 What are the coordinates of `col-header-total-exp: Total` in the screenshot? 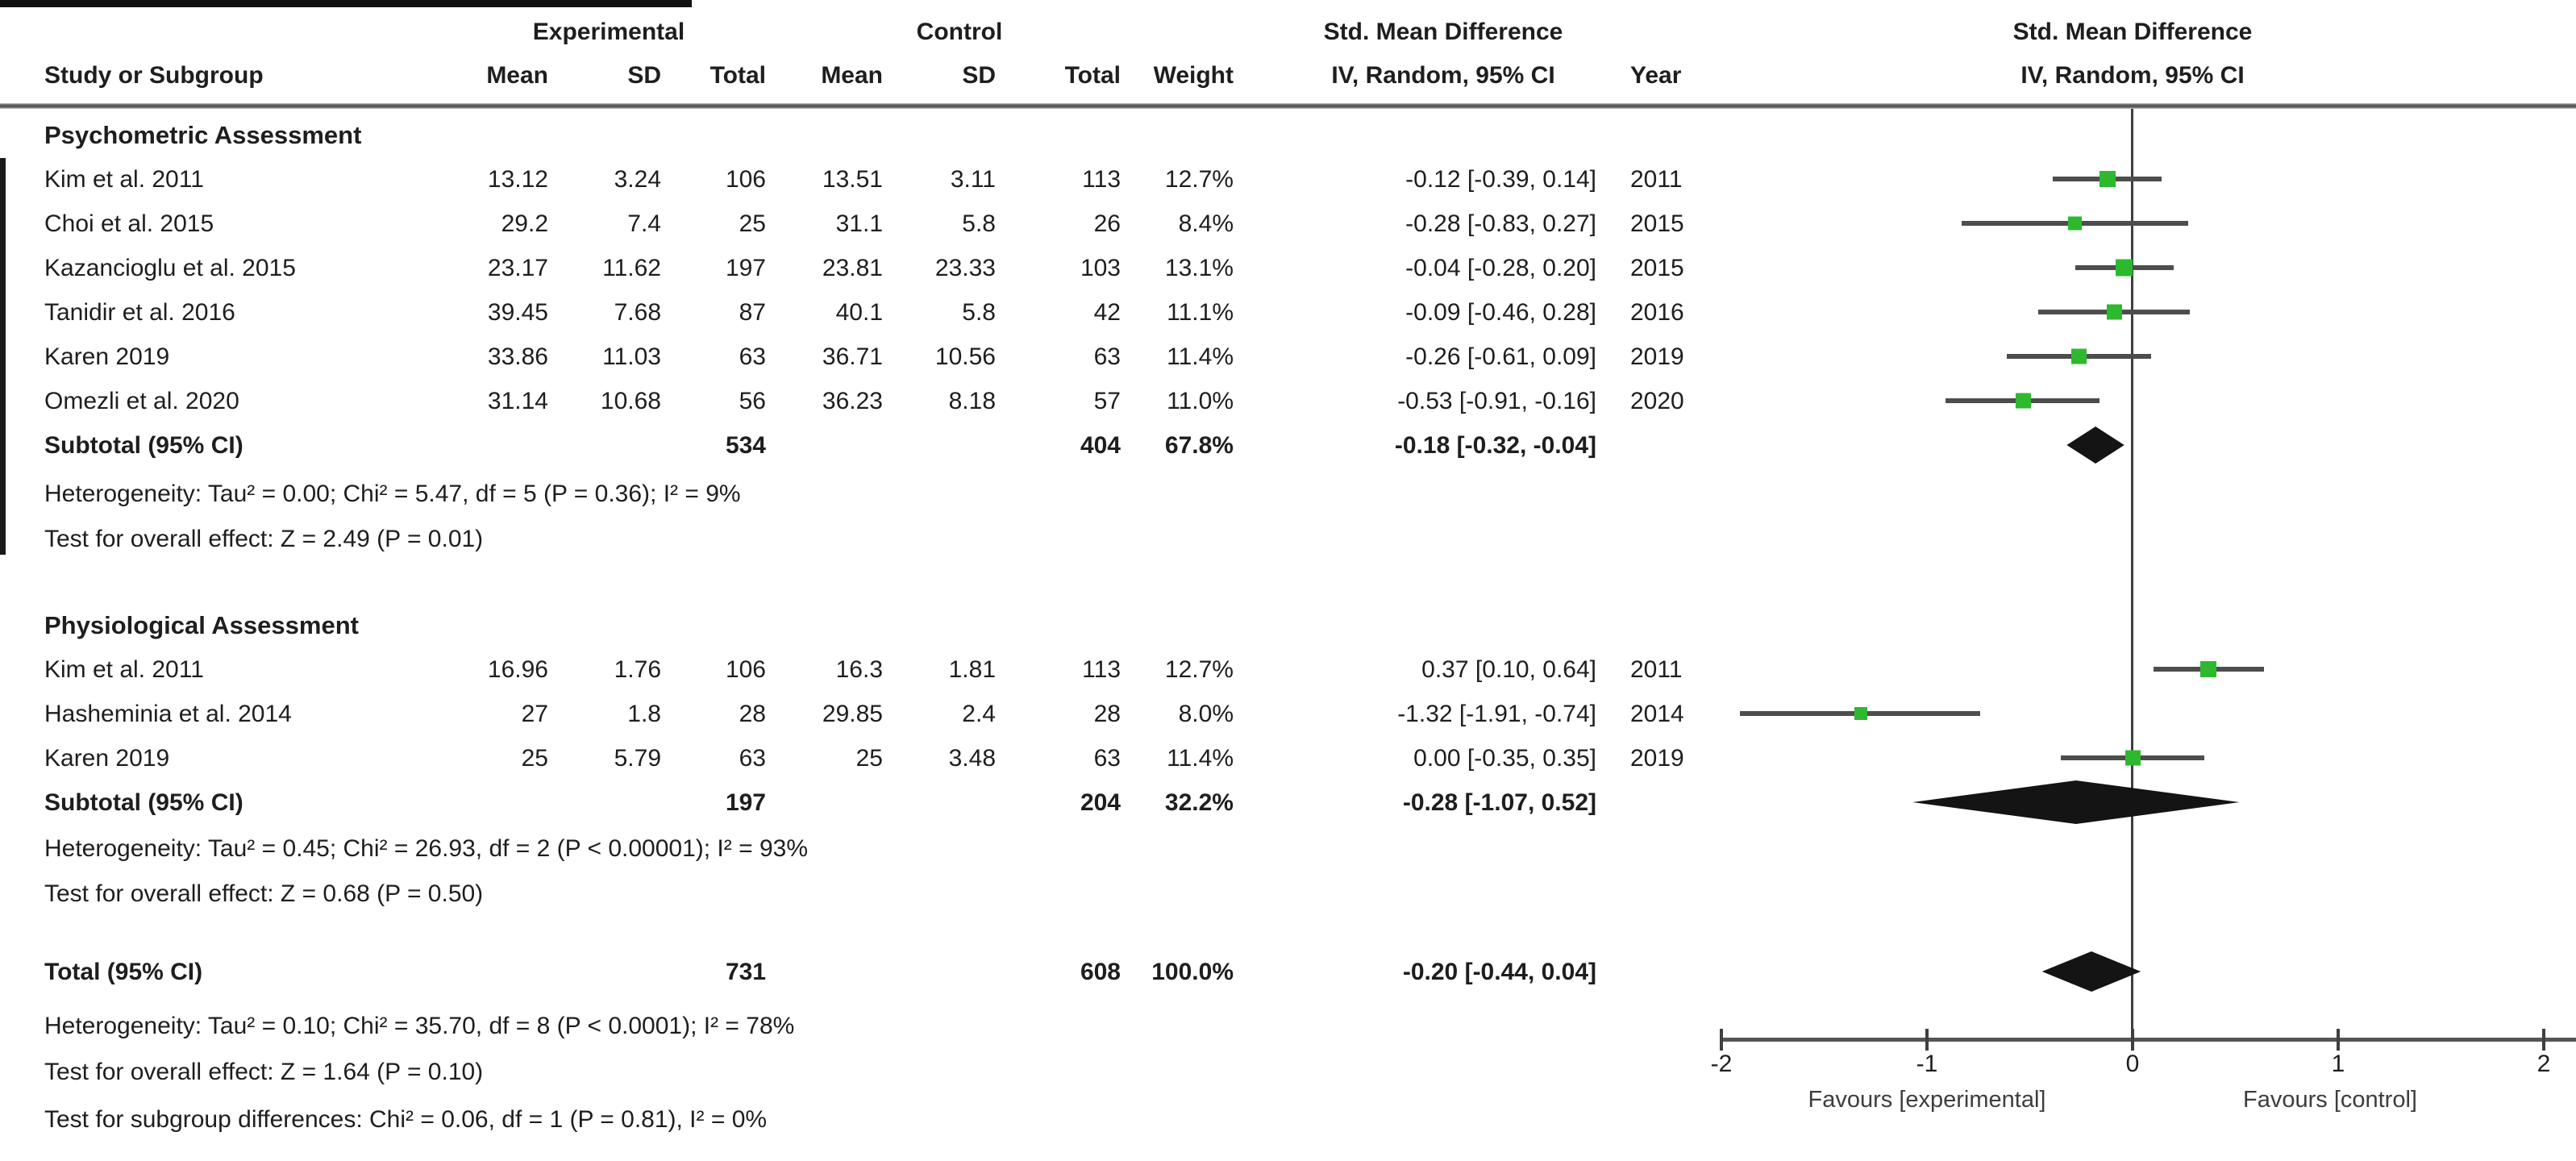 It's located at (738, 75).